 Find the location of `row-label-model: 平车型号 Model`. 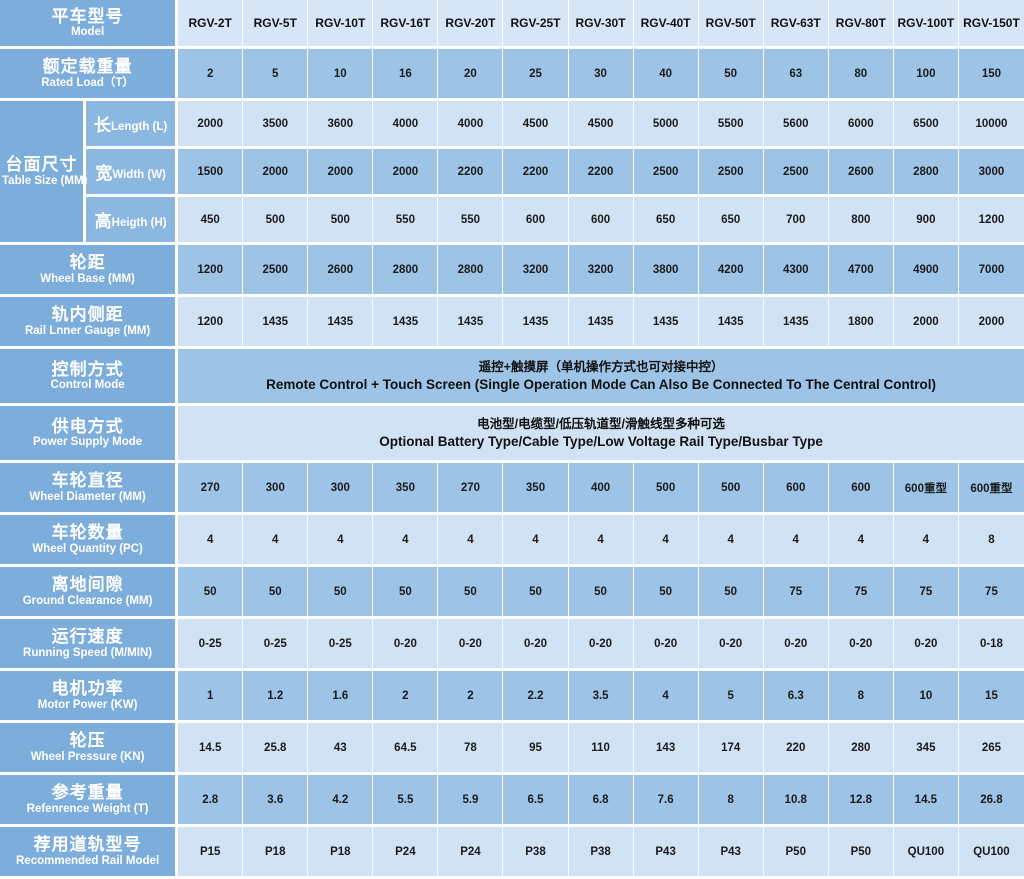

row-label-model: 平车型号 Model is located at coordinates (89, 24).